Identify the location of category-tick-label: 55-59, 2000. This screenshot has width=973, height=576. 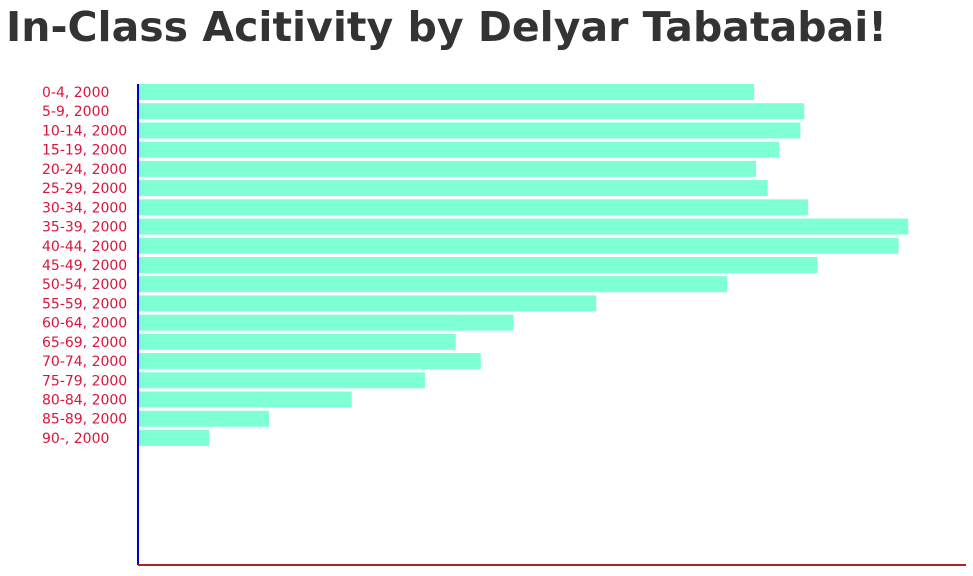
(84, 304).